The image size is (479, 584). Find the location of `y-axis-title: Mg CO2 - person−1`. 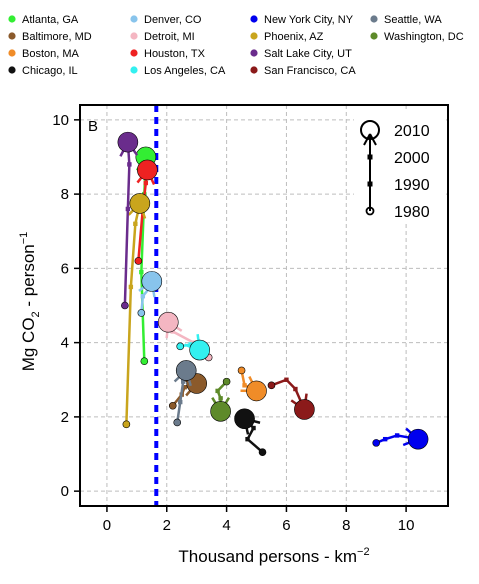

y-axis-title: Mg CO2 - person−1 is located at coordinates (30, 302).